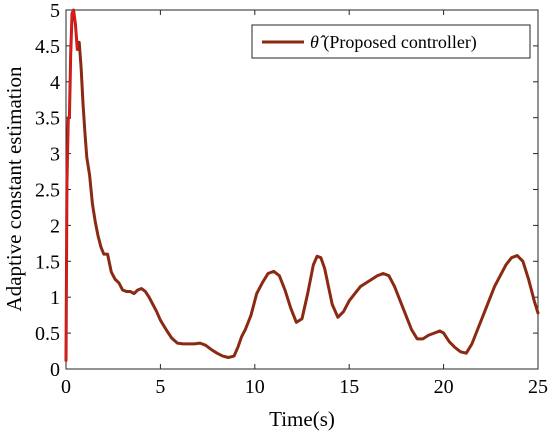 The width and height of the screenshot is (550, 434). What do you see at coordinates (14, 188) in the screenshot?
I see `y-axis-label: Adaptive constant estimation` at bounding box center [14, 188].